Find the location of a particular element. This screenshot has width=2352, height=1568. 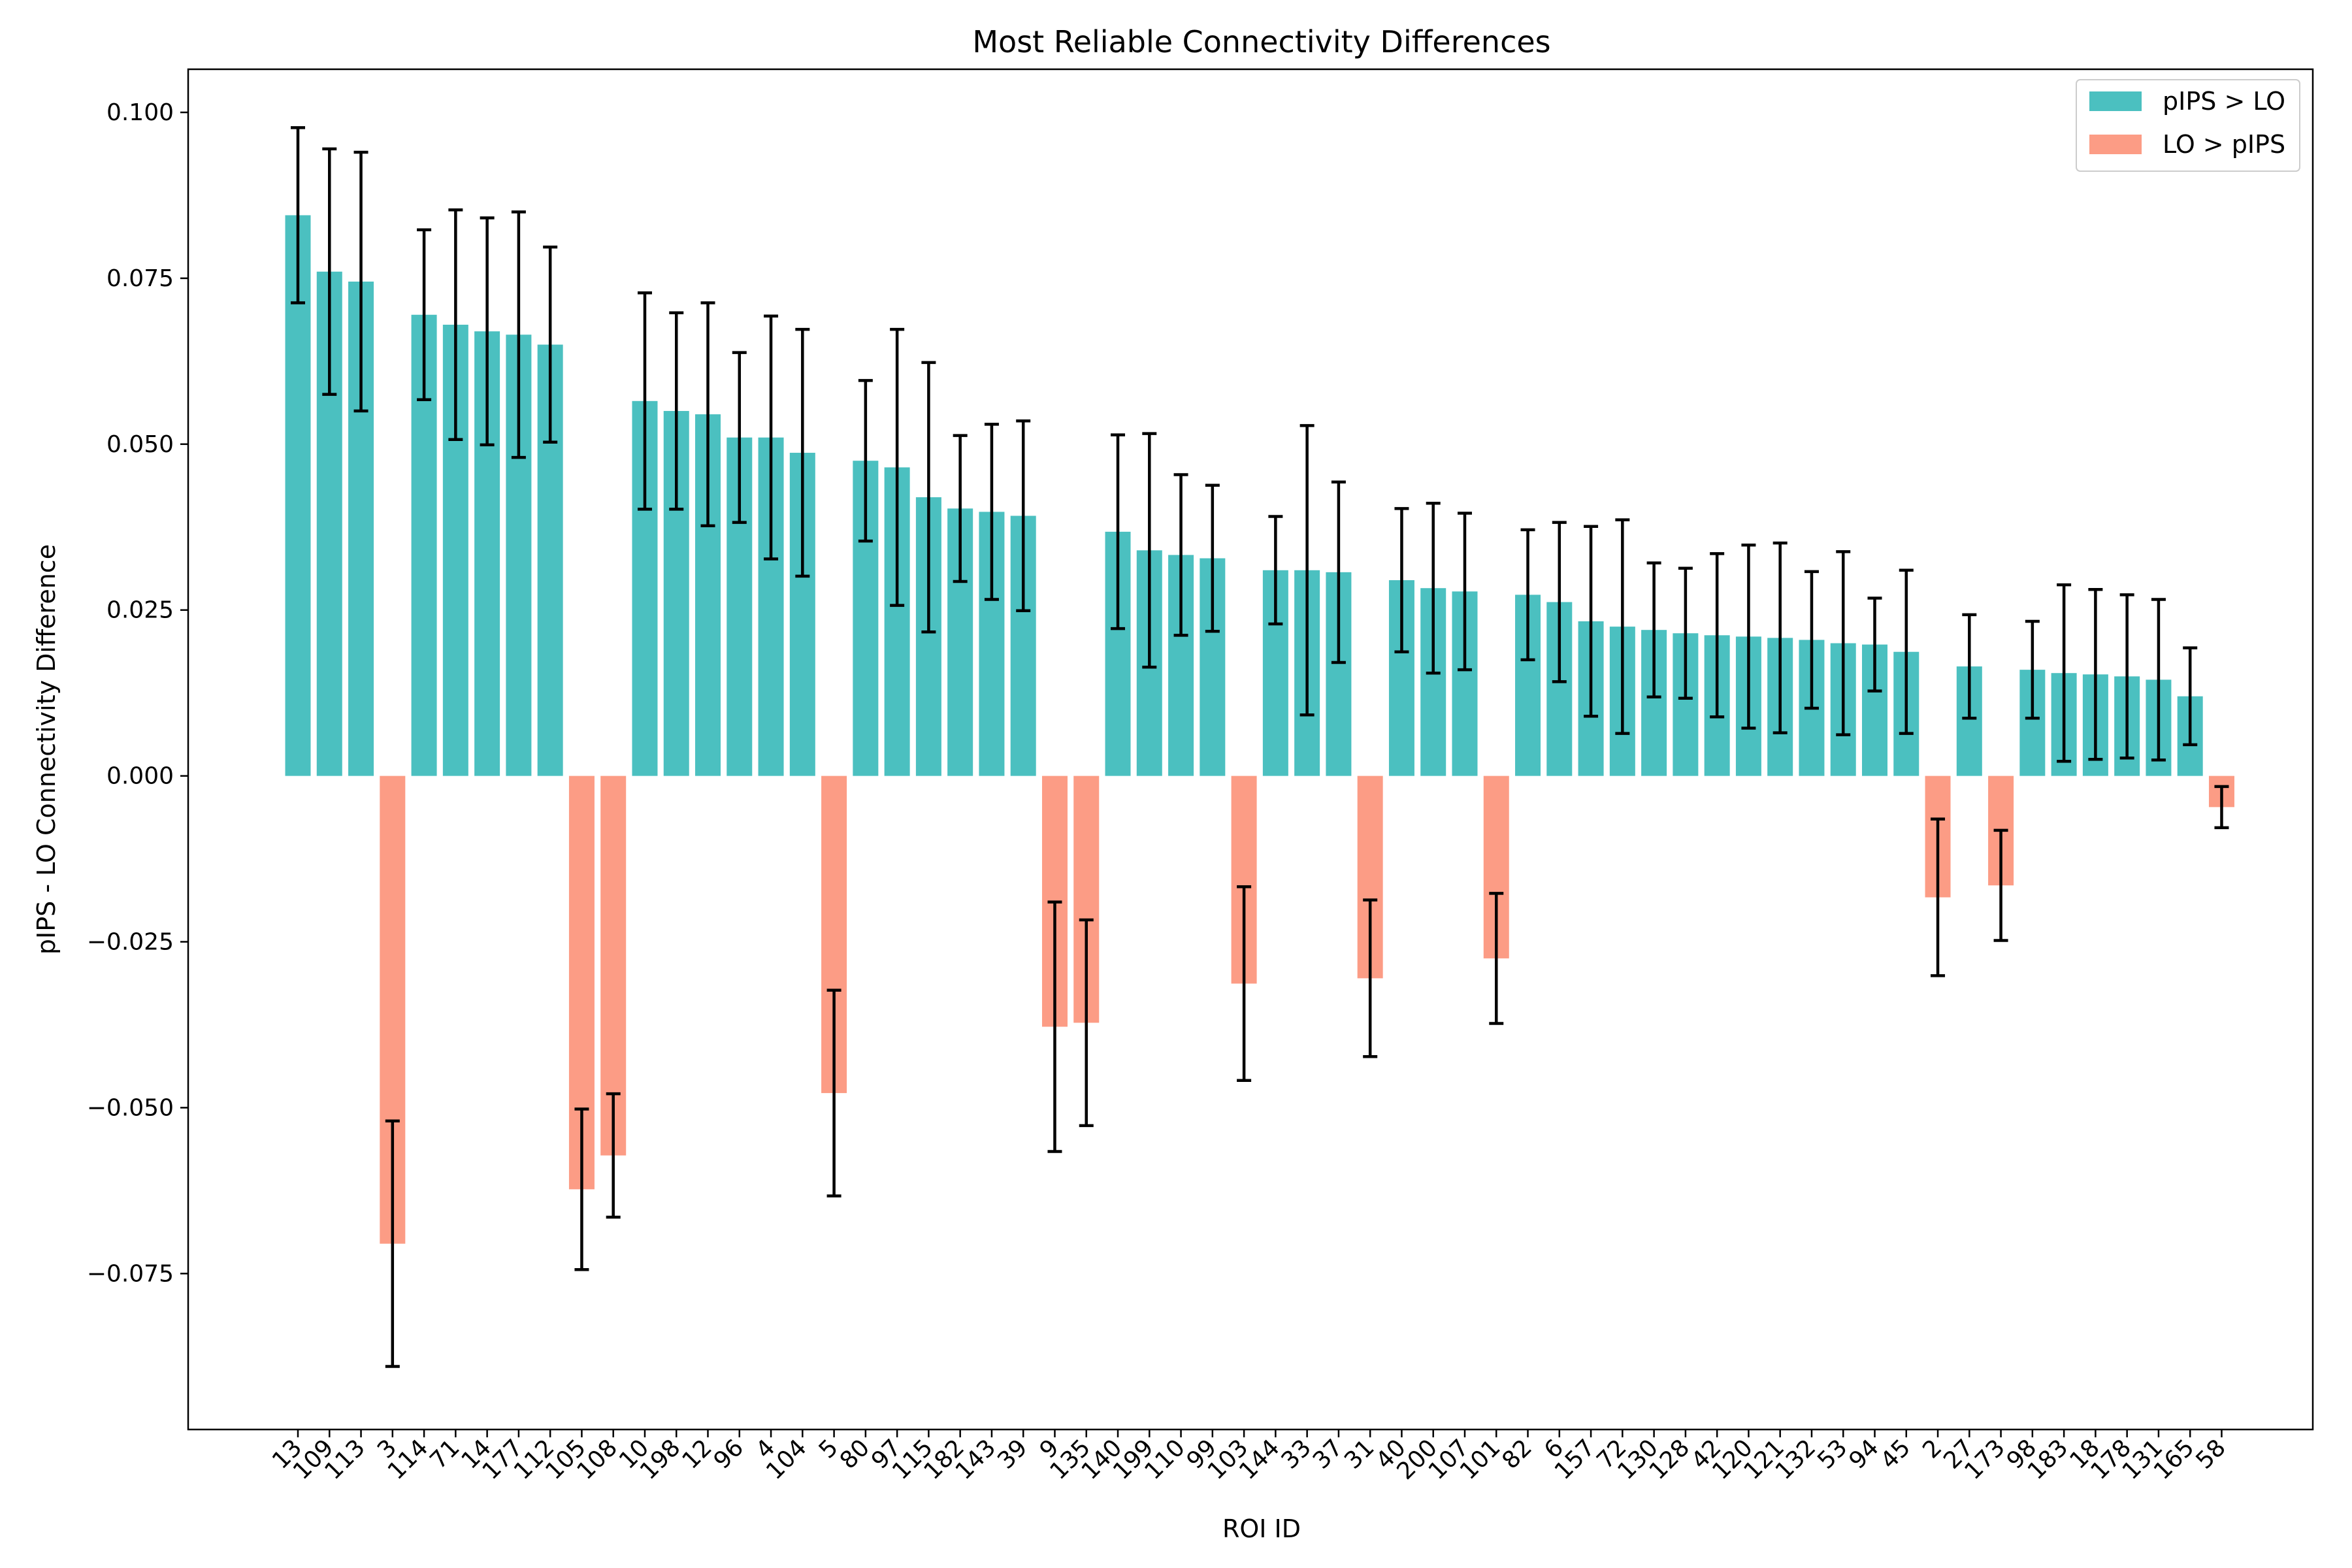

y-tick-label: 0.100 is located at coordinates (140, 112).